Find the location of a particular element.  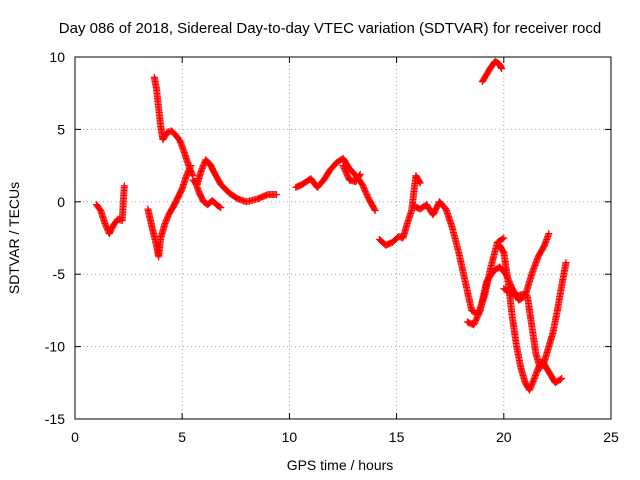

data-point-seg12 is located at coordinates (566, 263).